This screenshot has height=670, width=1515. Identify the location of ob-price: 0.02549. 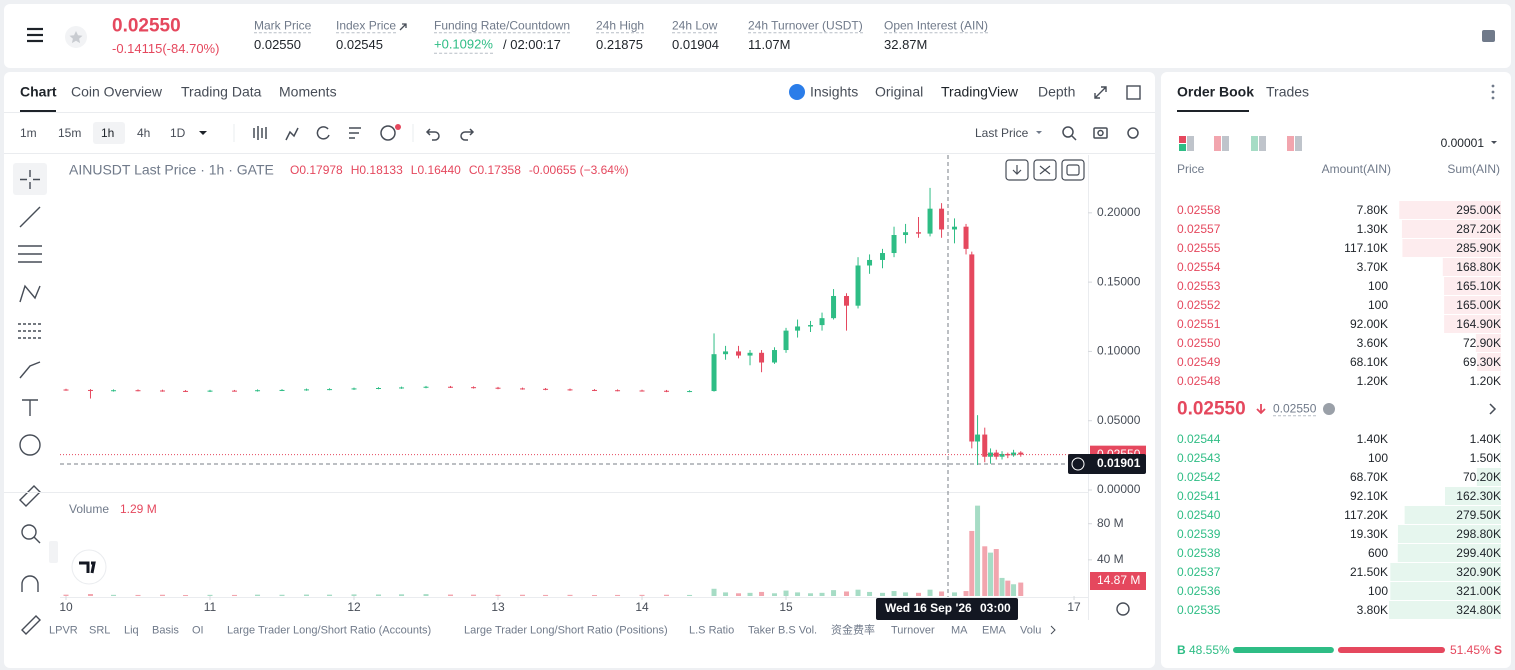
(1199, 361).